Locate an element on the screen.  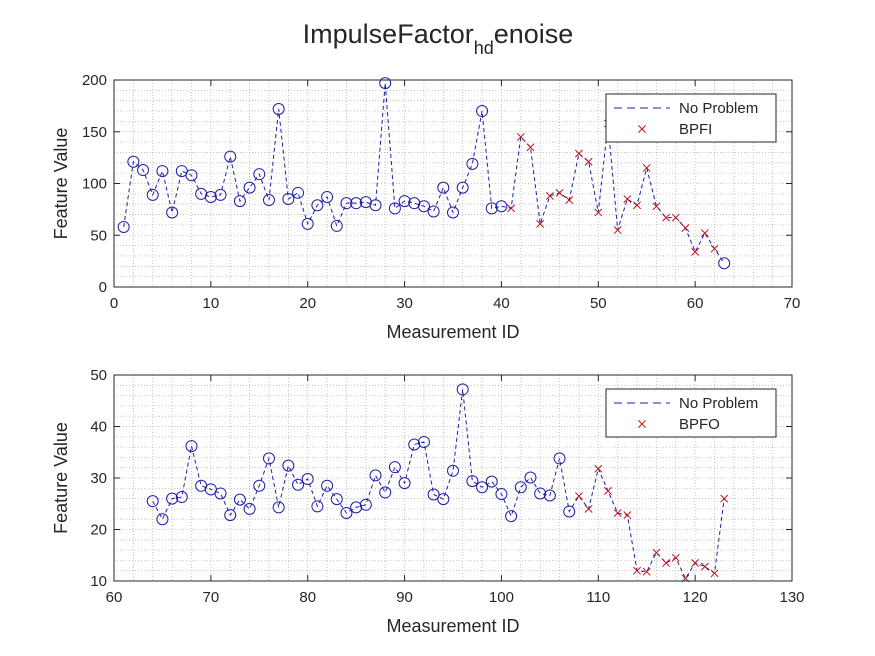
y-tick-label: 50 is located at coordinates (98, 375).